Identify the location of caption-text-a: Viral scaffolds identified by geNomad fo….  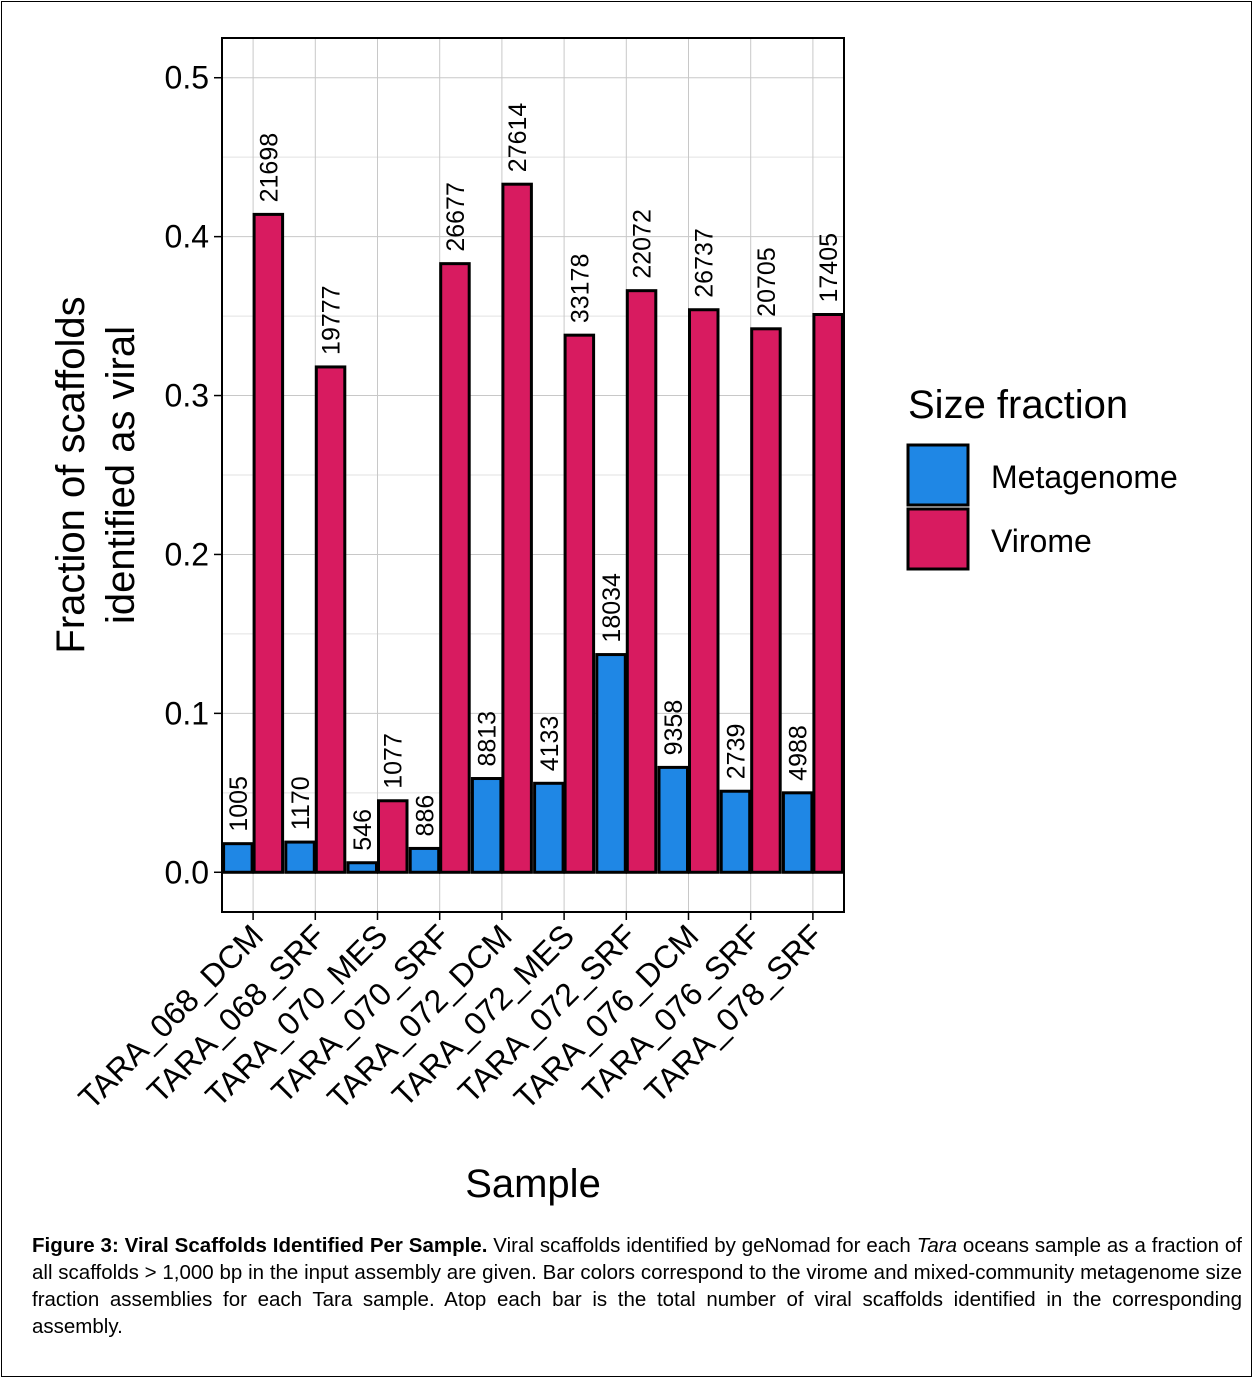
(702, 1245).